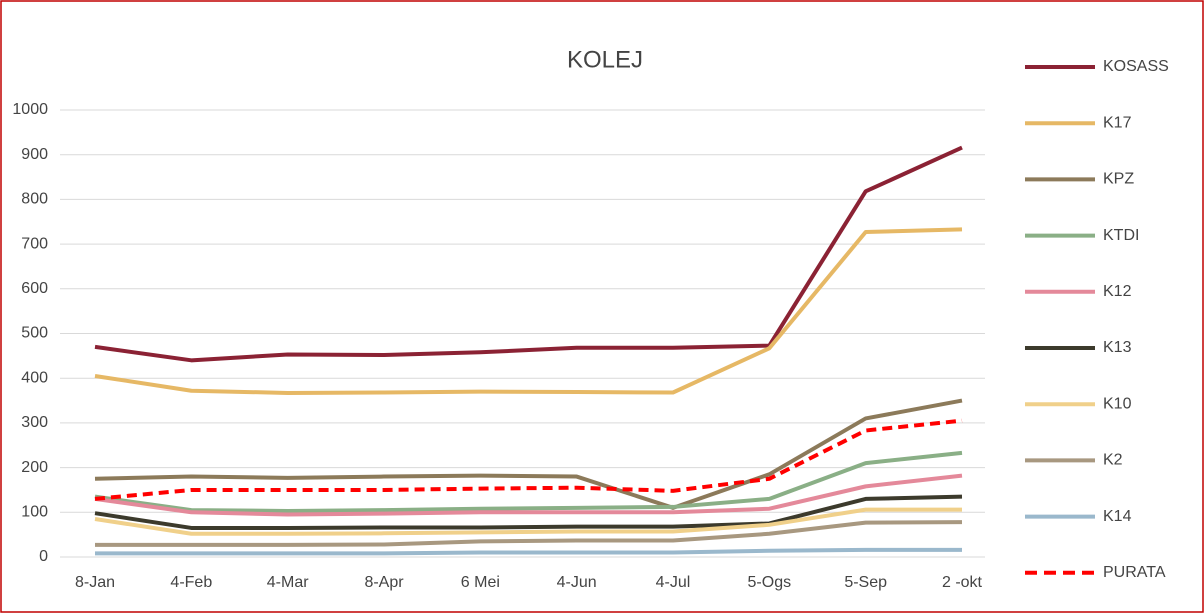  What do you see at coordinates (95, 582) in the screenshot?
I see `x-tick-label: 8-Jan` at bounding box center [95, 582].